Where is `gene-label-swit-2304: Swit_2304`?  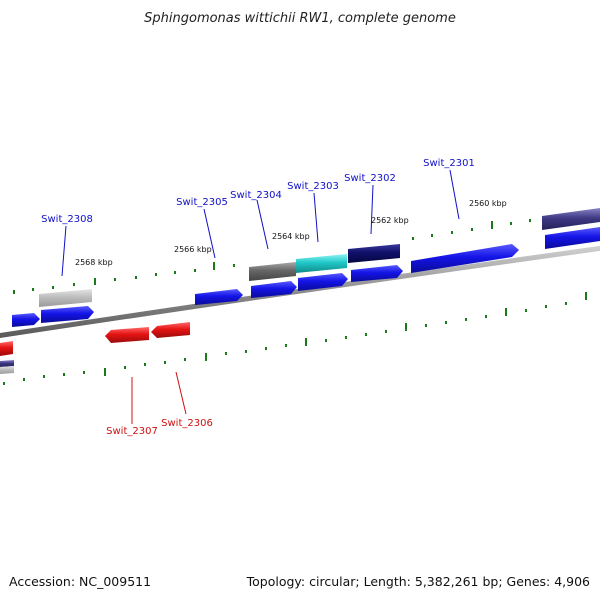 gene-label-swit-2304: Swit_2304 is located at coordinates (256, 195).